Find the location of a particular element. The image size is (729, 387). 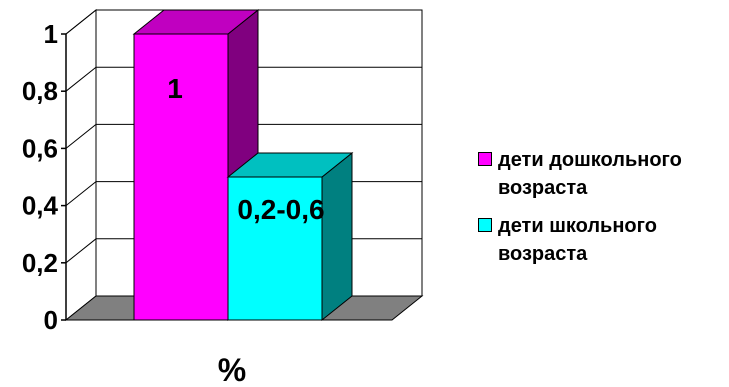

y-tick-label: 1 is located at coordinates (51, 34).